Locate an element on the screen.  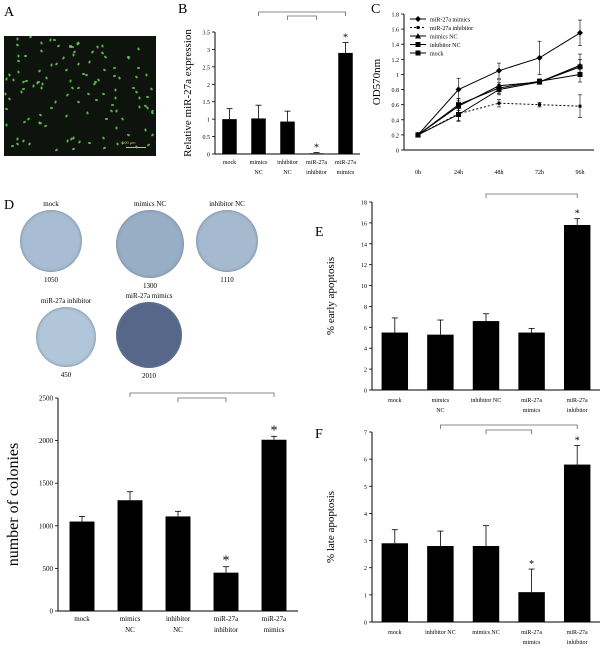
series-line is located at coordinates (499, 119).